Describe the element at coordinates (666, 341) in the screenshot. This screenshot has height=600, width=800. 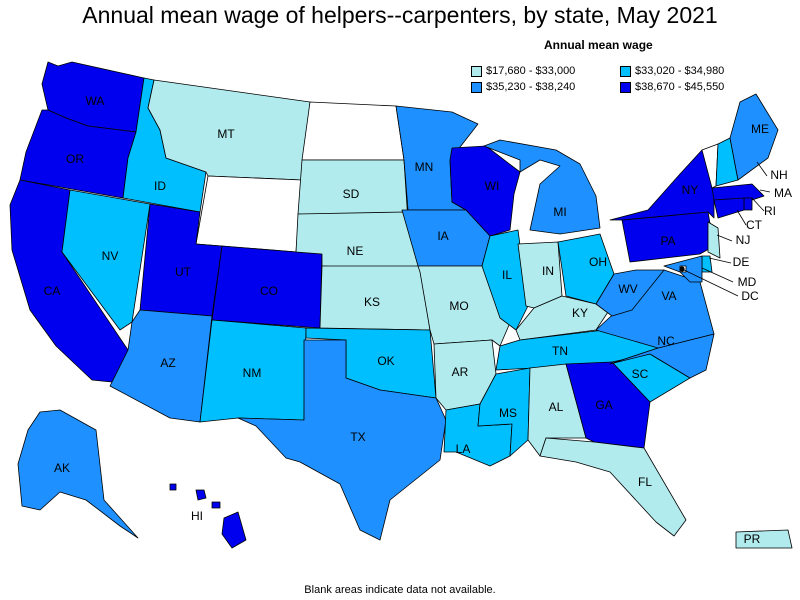
I see `state-label-nc: NC` at that location.